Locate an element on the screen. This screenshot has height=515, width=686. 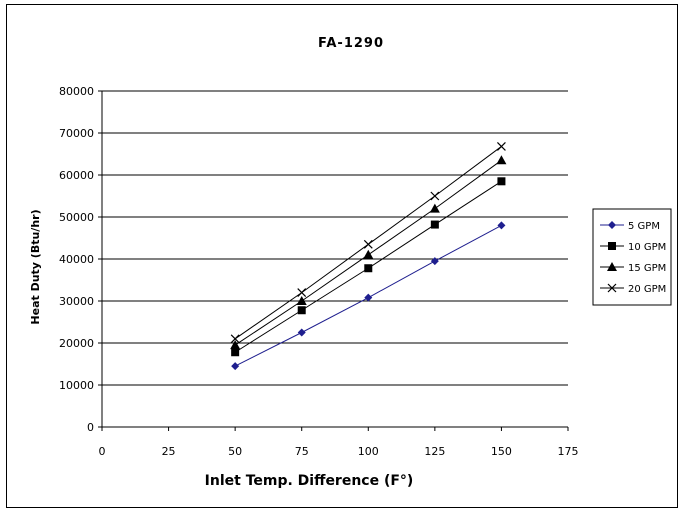
y-tick-label: 0 is located at coordinates (90, 427).